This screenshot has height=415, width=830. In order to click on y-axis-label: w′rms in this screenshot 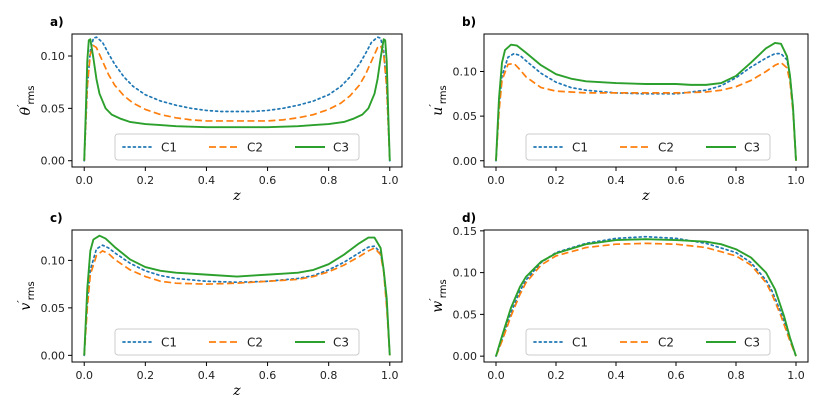, I will do `click(438, 295)`.